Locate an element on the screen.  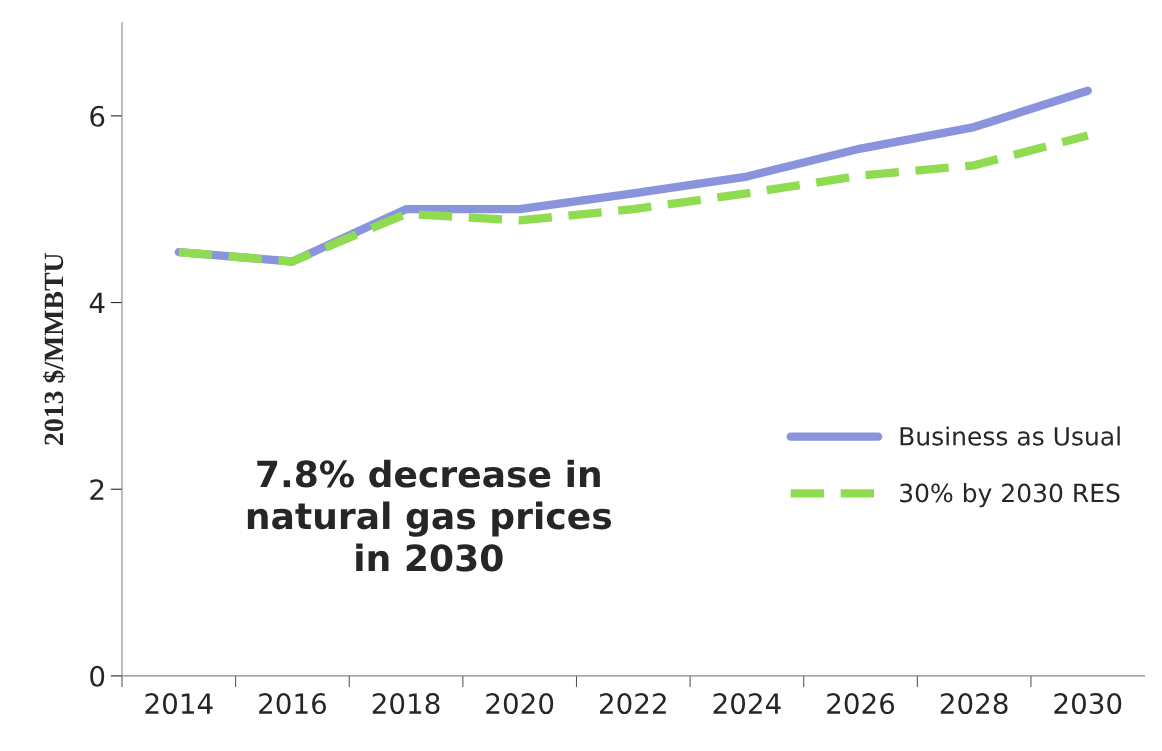
legend-label: Business as Usual is located at coordinates (1010, 436).